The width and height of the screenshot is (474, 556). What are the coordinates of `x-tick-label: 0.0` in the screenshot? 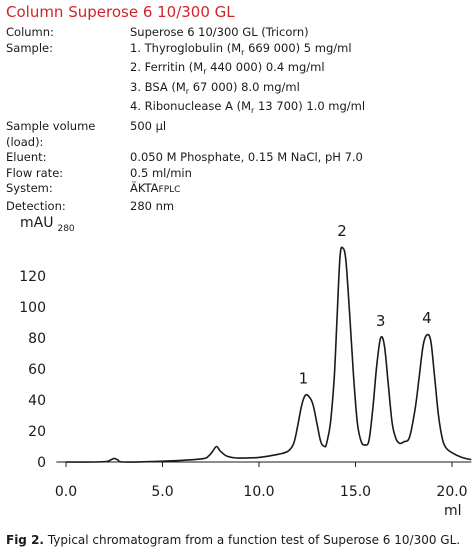 It's located at (66, 492).